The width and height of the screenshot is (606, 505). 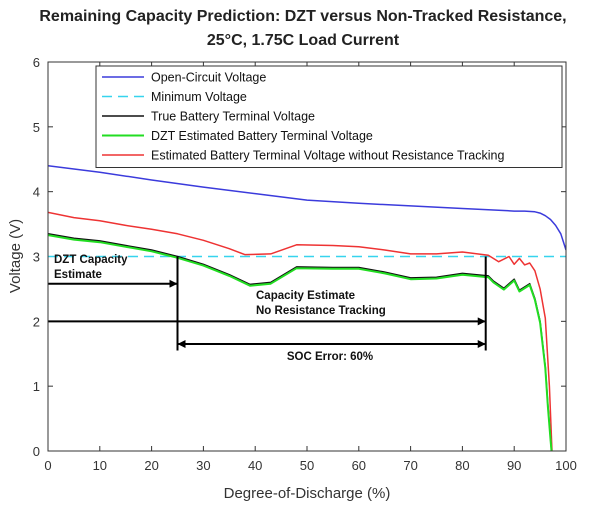 I want to click on x-tick-label: 0, so click(x=47, y=465).